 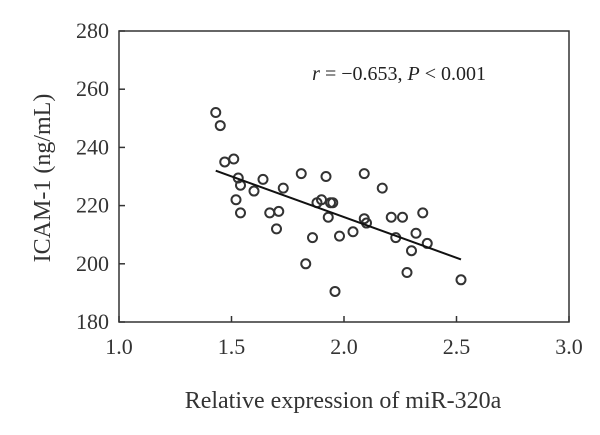 I want to click on annotation-p-symbol: P, so click(x=413, y=74).